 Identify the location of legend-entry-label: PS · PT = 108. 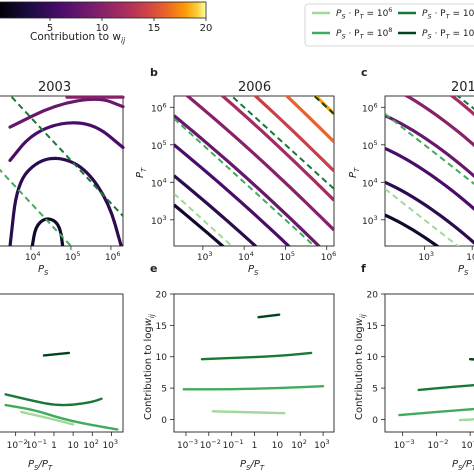
(364, 33).